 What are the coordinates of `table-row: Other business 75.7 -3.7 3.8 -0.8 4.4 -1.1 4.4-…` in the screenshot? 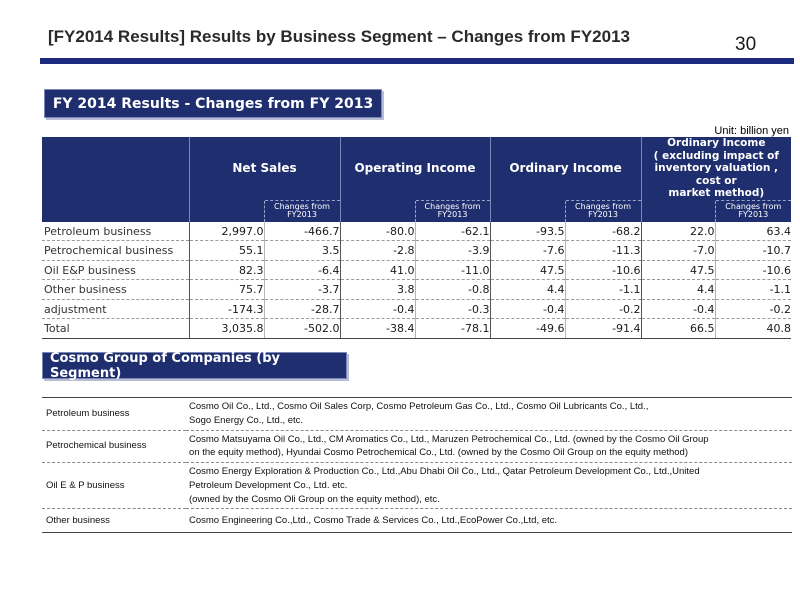 It's located at (417, 289).